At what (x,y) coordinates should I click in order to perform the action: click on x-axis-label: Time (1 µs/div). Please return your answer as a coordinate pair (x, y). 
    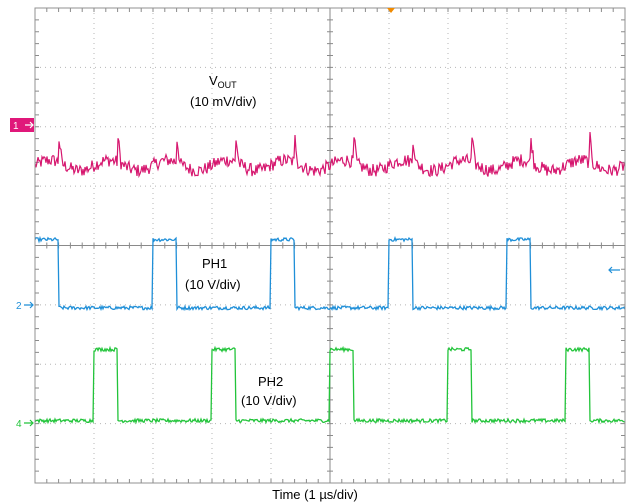
    Looking at the image, I should click on (315, 494).